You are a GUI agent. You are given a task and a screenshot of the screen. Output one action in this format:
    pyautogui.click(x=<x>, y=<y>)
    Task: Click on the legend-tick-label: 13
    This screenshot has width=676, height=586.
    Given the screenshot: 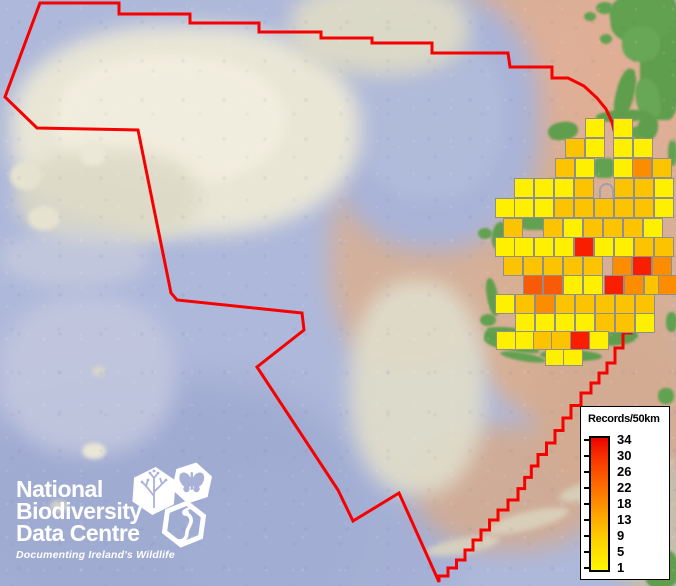 What is the action you would take?
    pyautogui.click(x=624, y=519)
    